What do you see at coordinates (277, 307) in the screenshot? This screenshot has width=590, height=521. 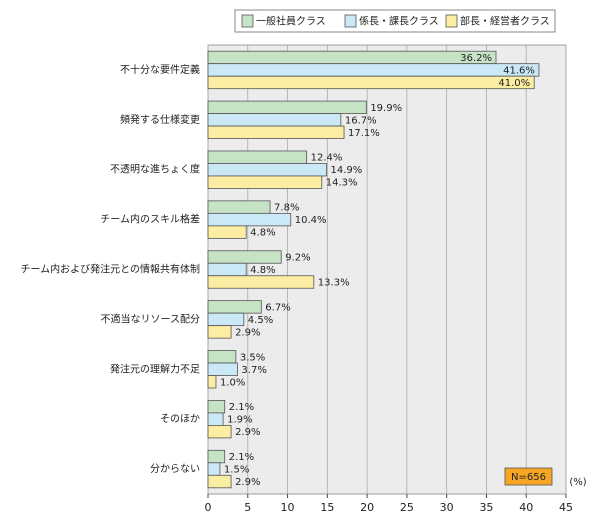 I see `value-label: 6.7%` at bounding box center [277, 307].